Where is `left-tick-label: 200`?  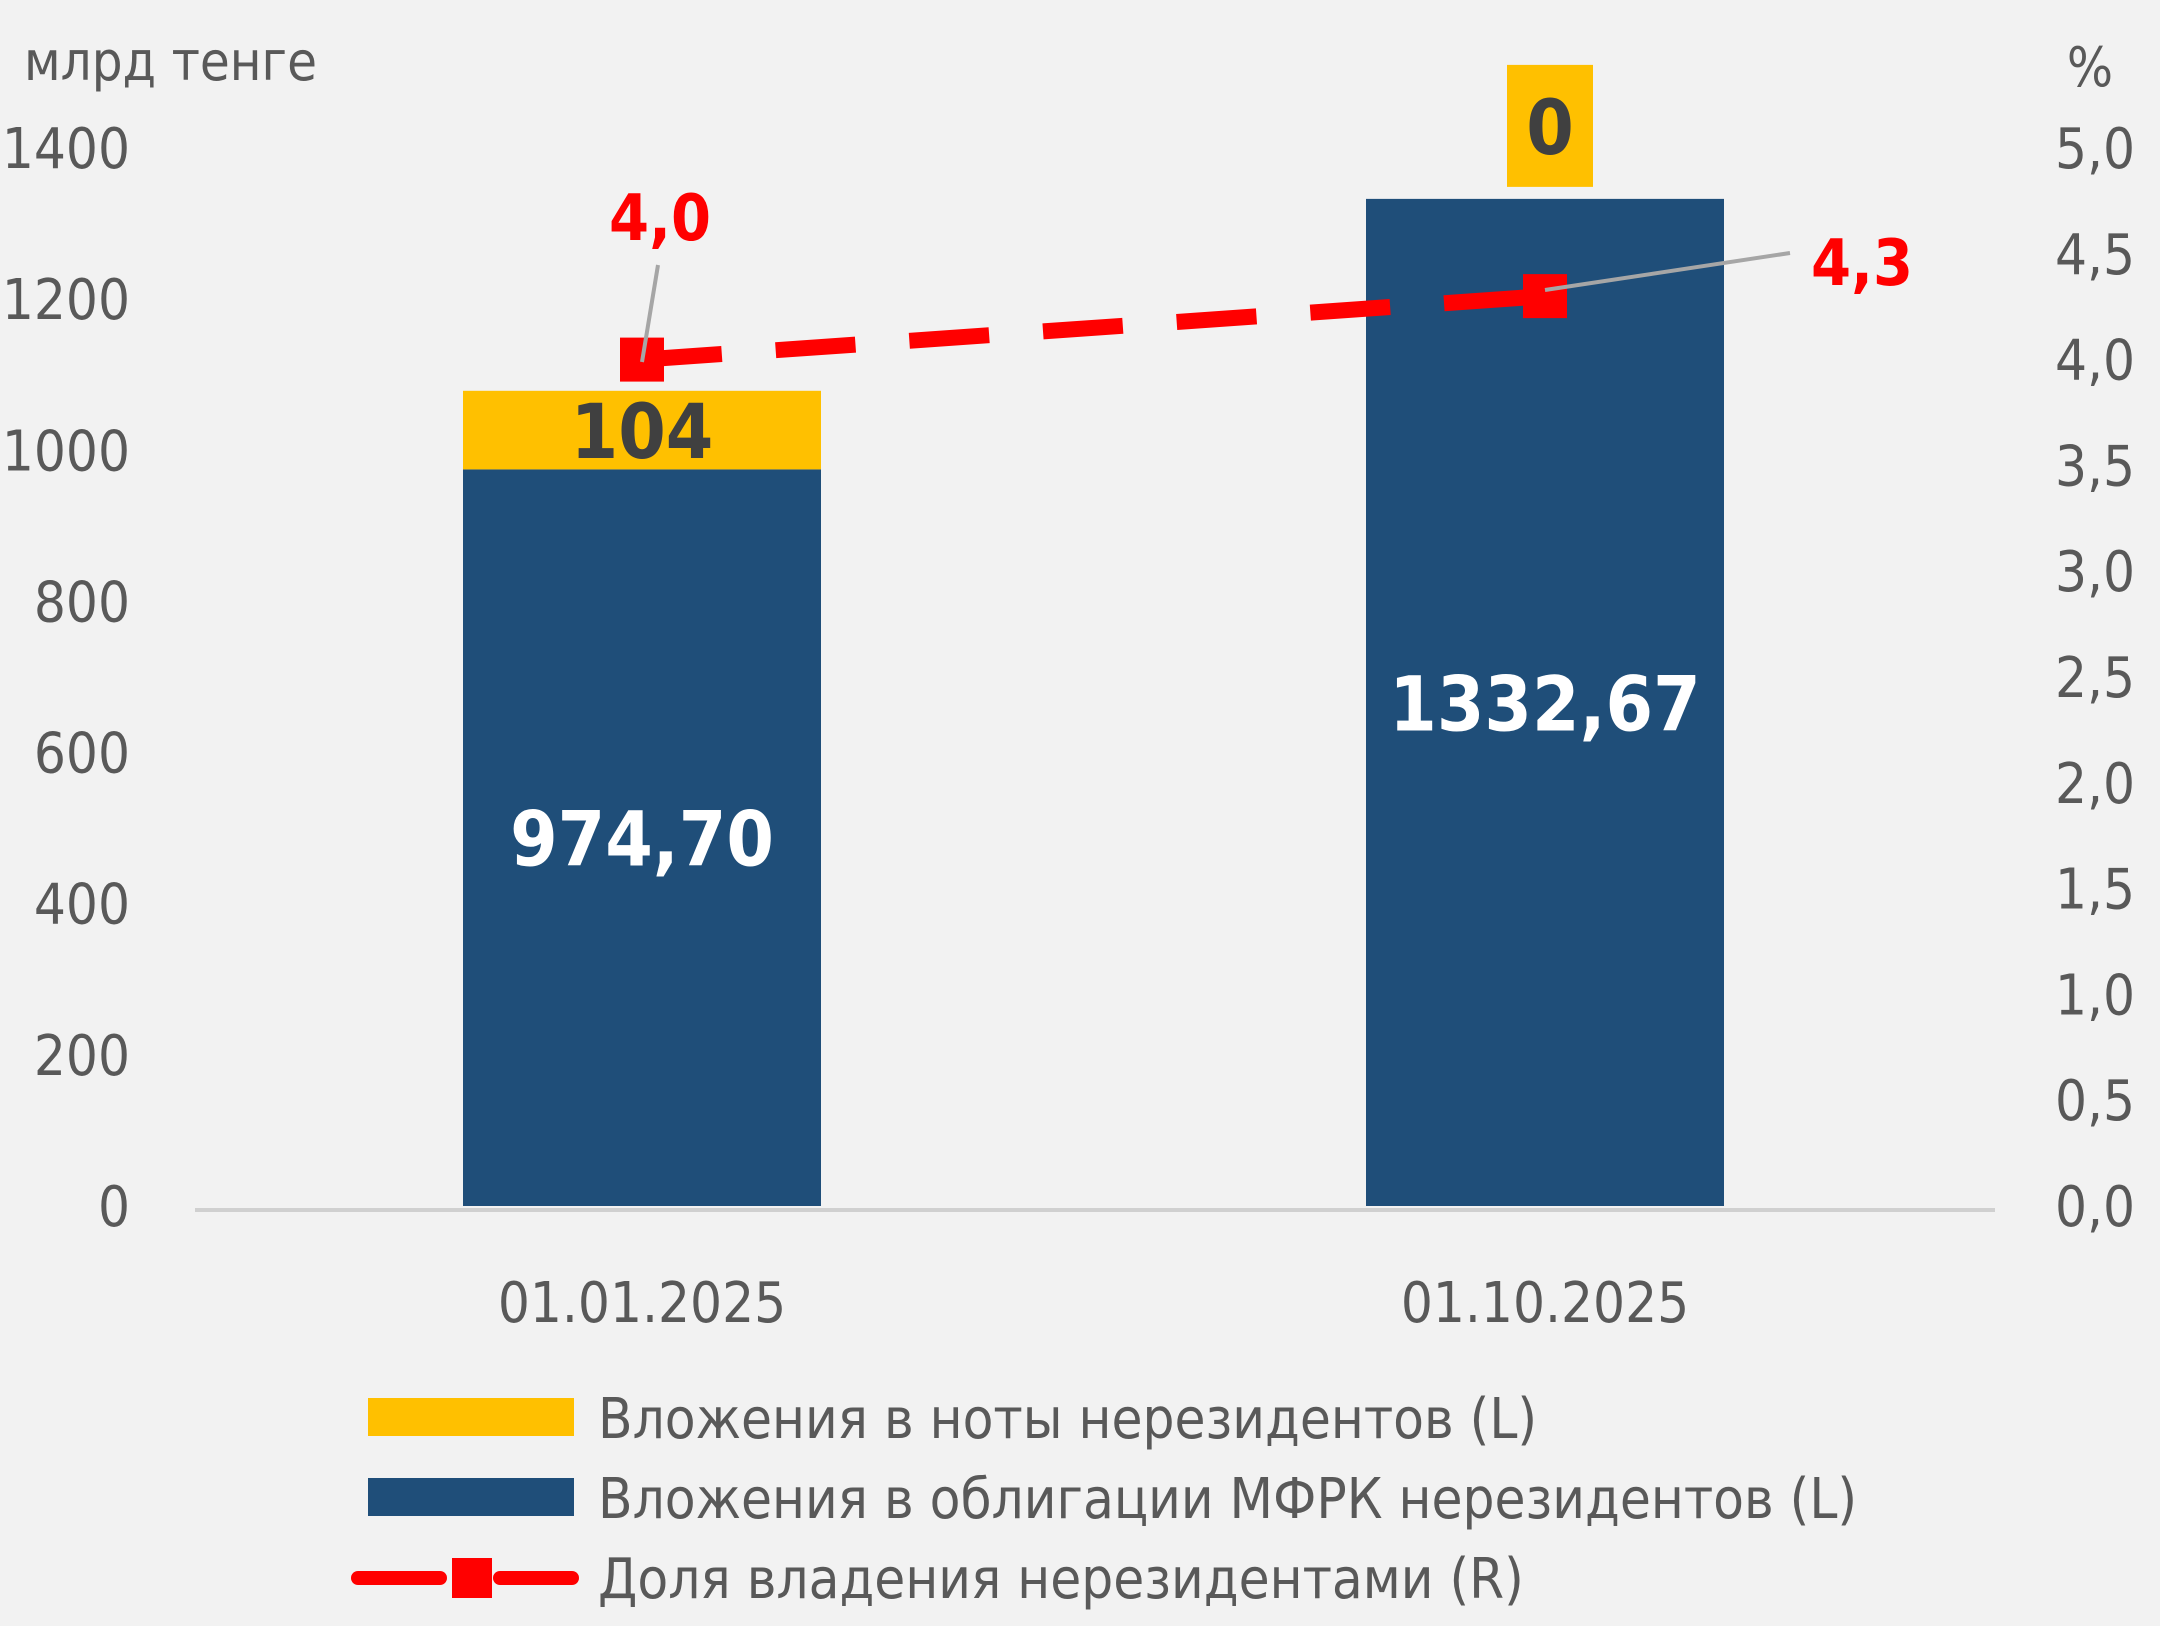
left-tick-label: 200 is located at coordinates (82, 1056).